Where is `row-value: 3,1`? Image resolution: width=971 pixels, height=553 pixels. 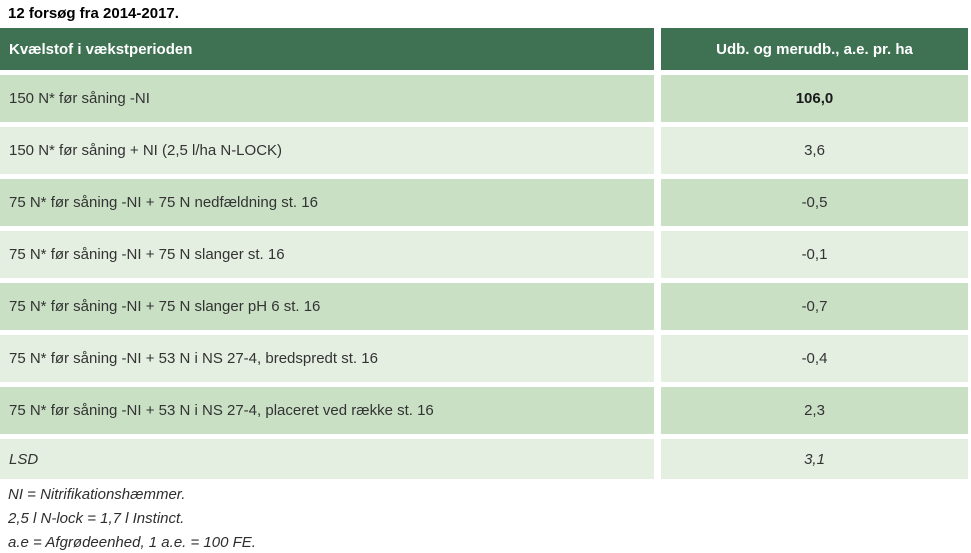 row-value: 3,1 is located at coordinates (814, 459).